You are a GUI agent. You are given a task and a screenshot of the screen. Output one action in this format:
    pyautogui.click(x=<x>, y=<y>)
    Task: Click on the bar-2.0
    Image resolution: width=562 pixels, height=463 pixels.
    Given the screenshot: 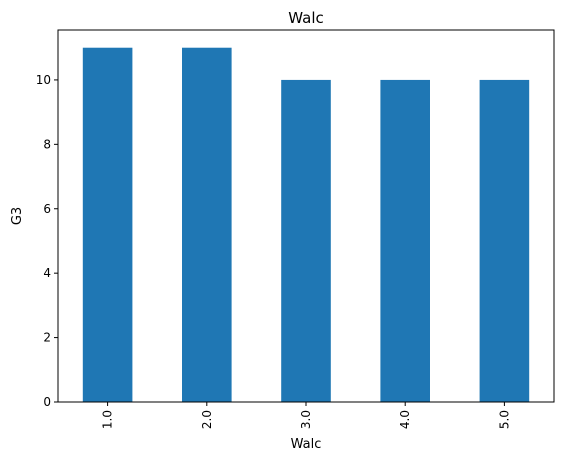 What is the action you would take?
    pyautogui.click(x=207, y=224)
    